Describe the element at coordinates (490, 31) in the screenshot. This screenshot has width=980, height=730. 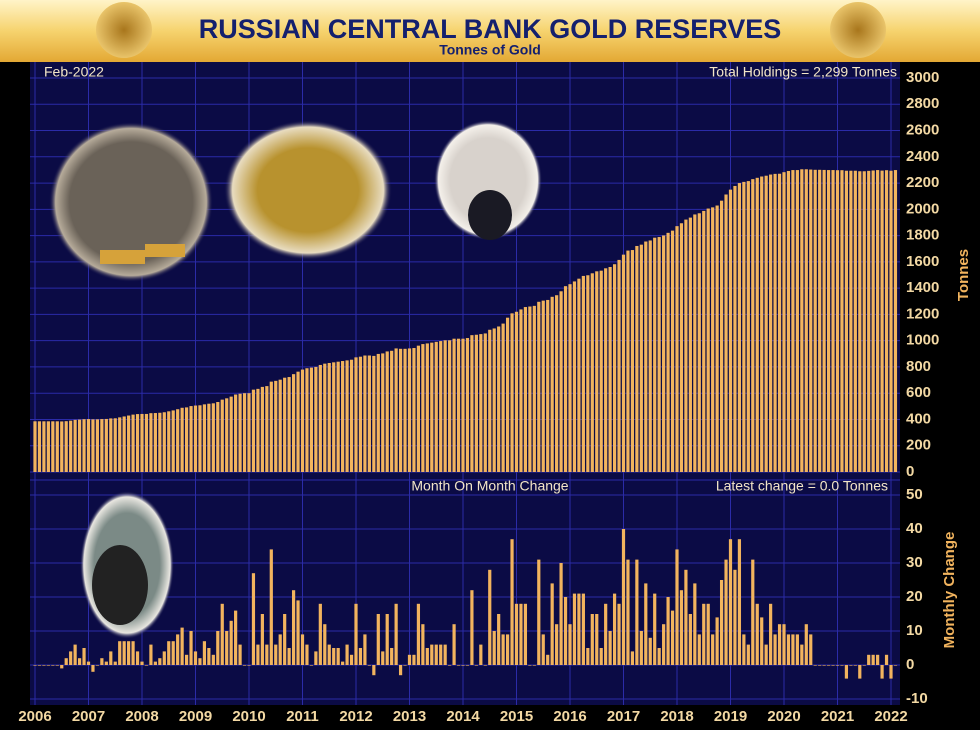
I see `header-band` at that location.